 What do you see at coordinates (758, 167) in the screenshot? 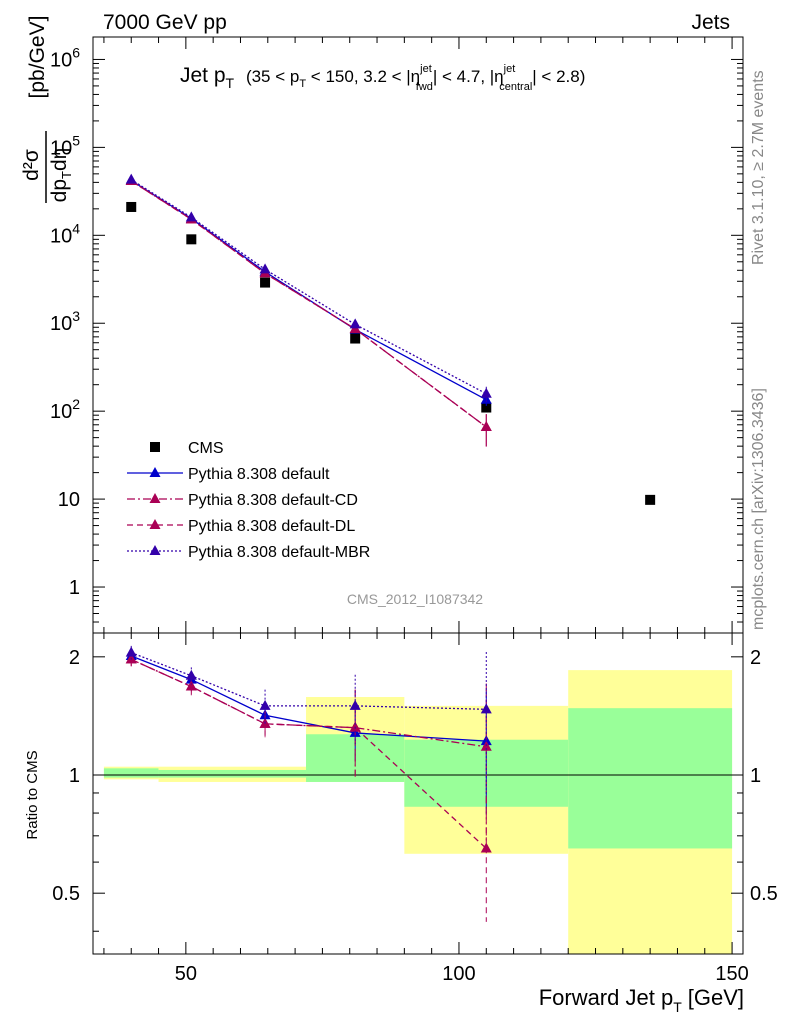
I see `rivet-label: Rivet 3.1.10, ≥ 2.7M events` at bounding box center [758, 167].